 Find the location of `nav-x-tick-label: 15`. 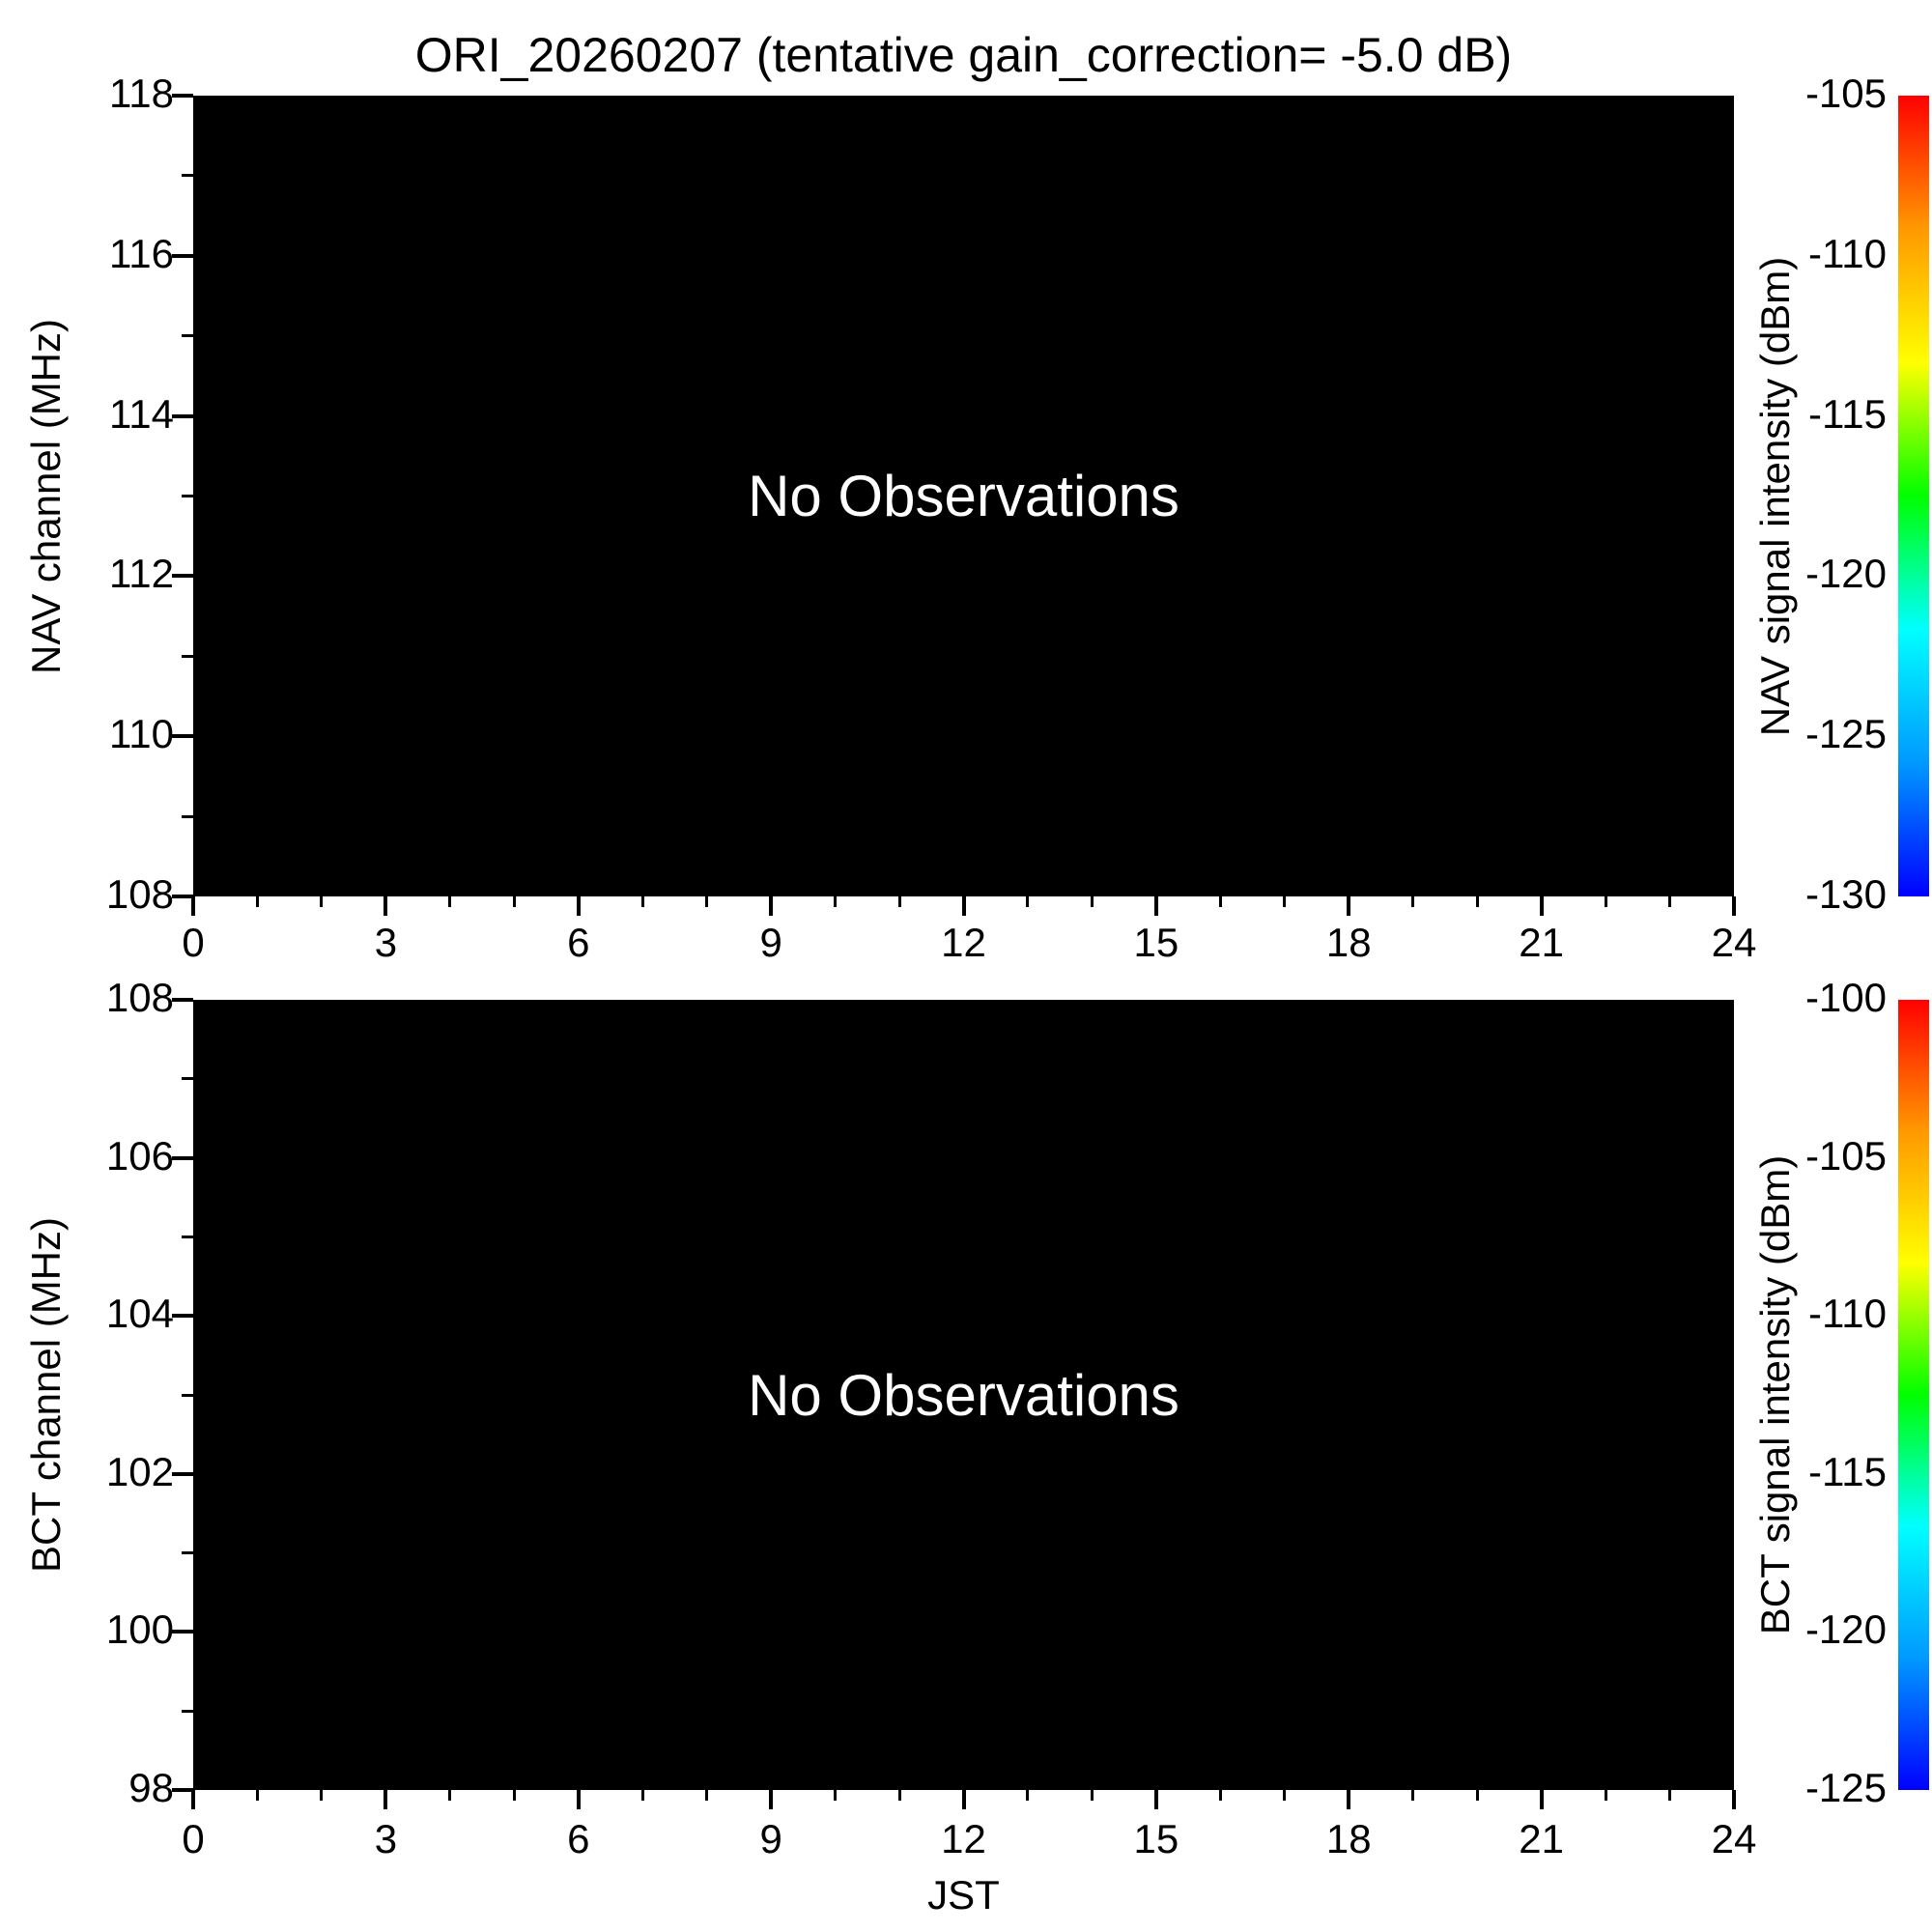

nav-x-tick-label: 15 is located at coordinates (1156, 942).